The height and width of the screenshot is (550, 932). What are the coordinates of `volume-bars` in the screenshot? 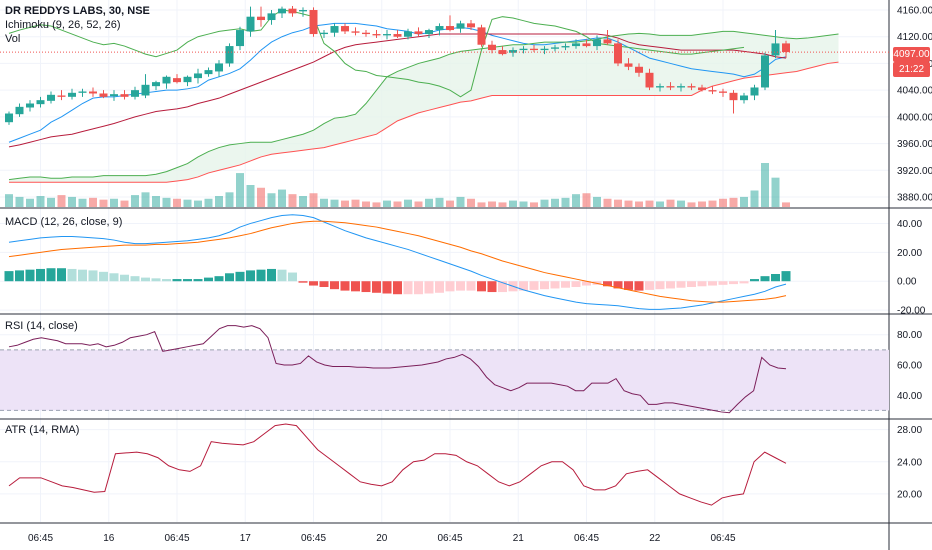 It's located at (397, 185).